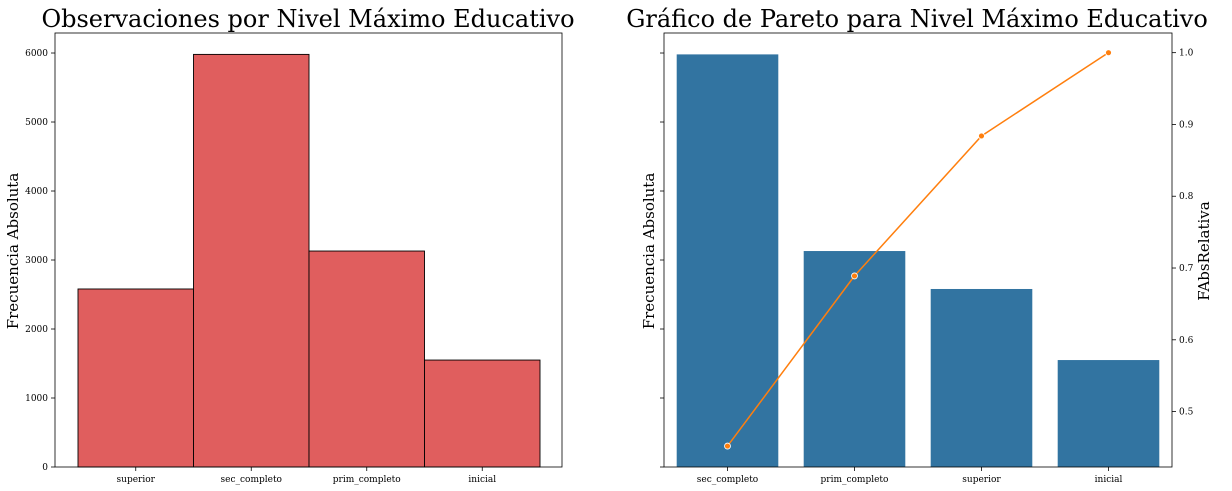 The height and width of the screenshot is (491, 1232). What do you see at coordinates (366, 359) in the screenshot?
I see `left-bar-prim_completo` at bounding box center [366, 359].